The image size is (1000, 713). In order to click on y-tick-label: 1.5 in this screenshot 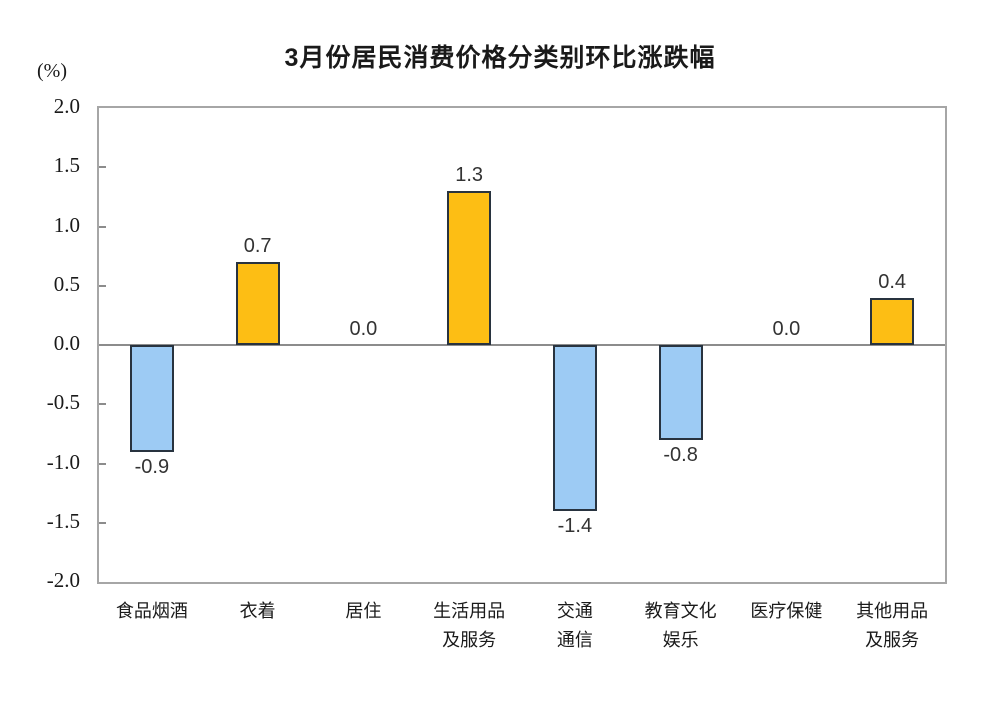, I will do `click(66, 165)`.